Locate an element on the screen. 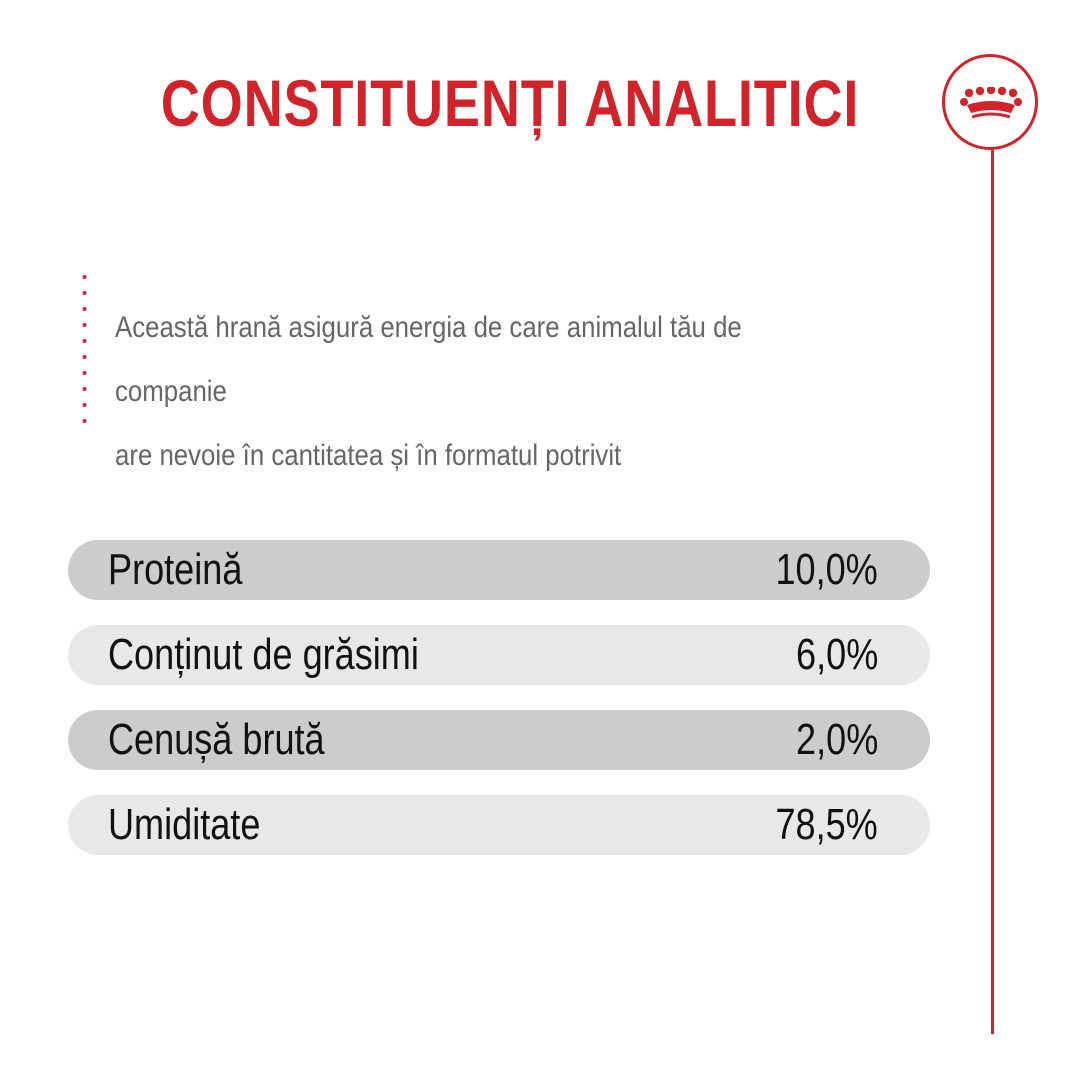 The width and height of the screenshot is (1080, 1080). table-row-ash: Cenușă brută 2,0% is located at coordinates (499, 740).